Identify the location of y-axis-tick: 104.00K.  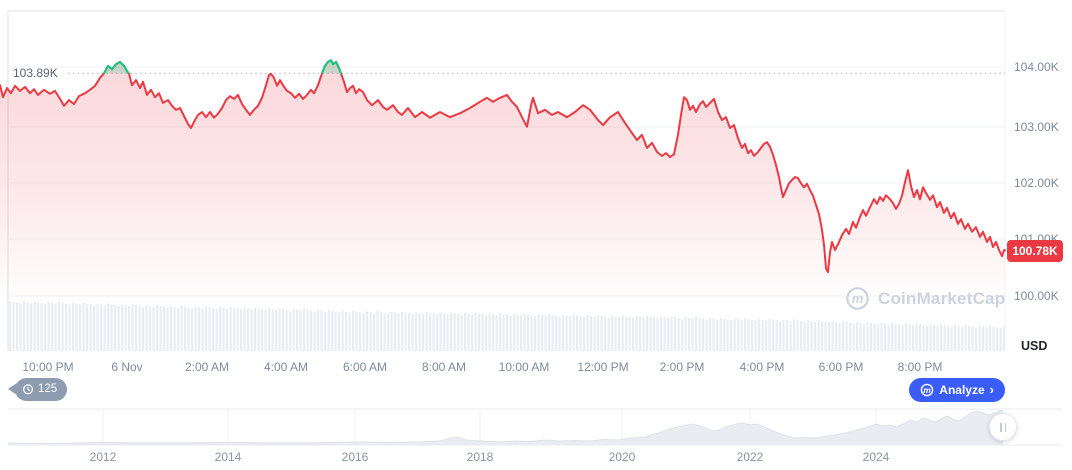
(1036, 67).